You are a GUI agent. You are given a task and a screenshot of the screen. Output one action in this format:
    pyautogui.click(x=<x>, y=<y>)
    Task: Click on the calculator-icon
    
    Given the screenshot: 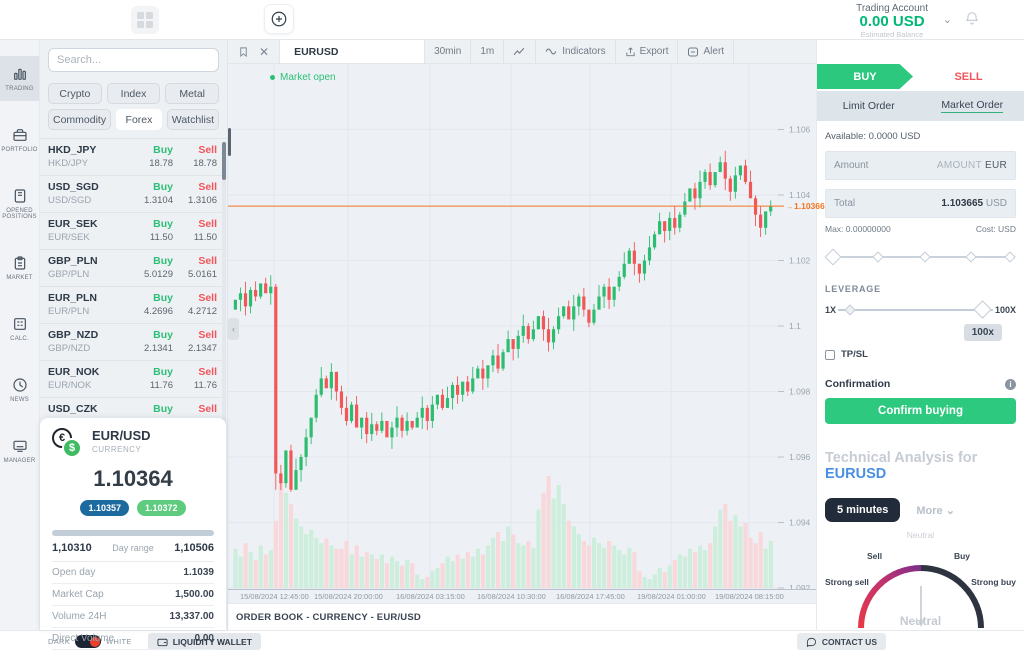 What is the action you would take?
    pyautogui.click(x=20, y=324)
    